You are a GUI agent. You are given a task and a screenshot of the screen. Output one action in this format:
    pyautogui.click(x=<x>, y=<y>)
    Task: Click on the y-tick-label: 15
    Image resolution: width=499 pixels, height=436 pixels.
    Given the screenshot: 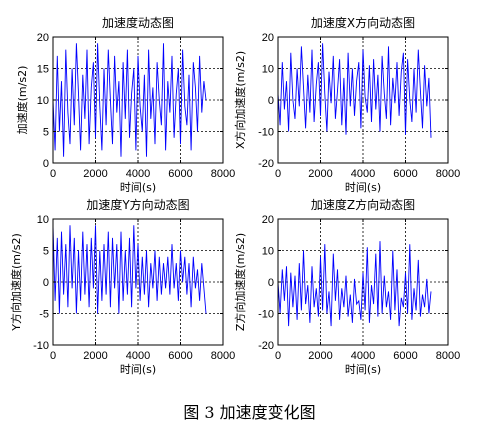 What is the action you would take?
    pyautogui.click(x=43, y=70)
    